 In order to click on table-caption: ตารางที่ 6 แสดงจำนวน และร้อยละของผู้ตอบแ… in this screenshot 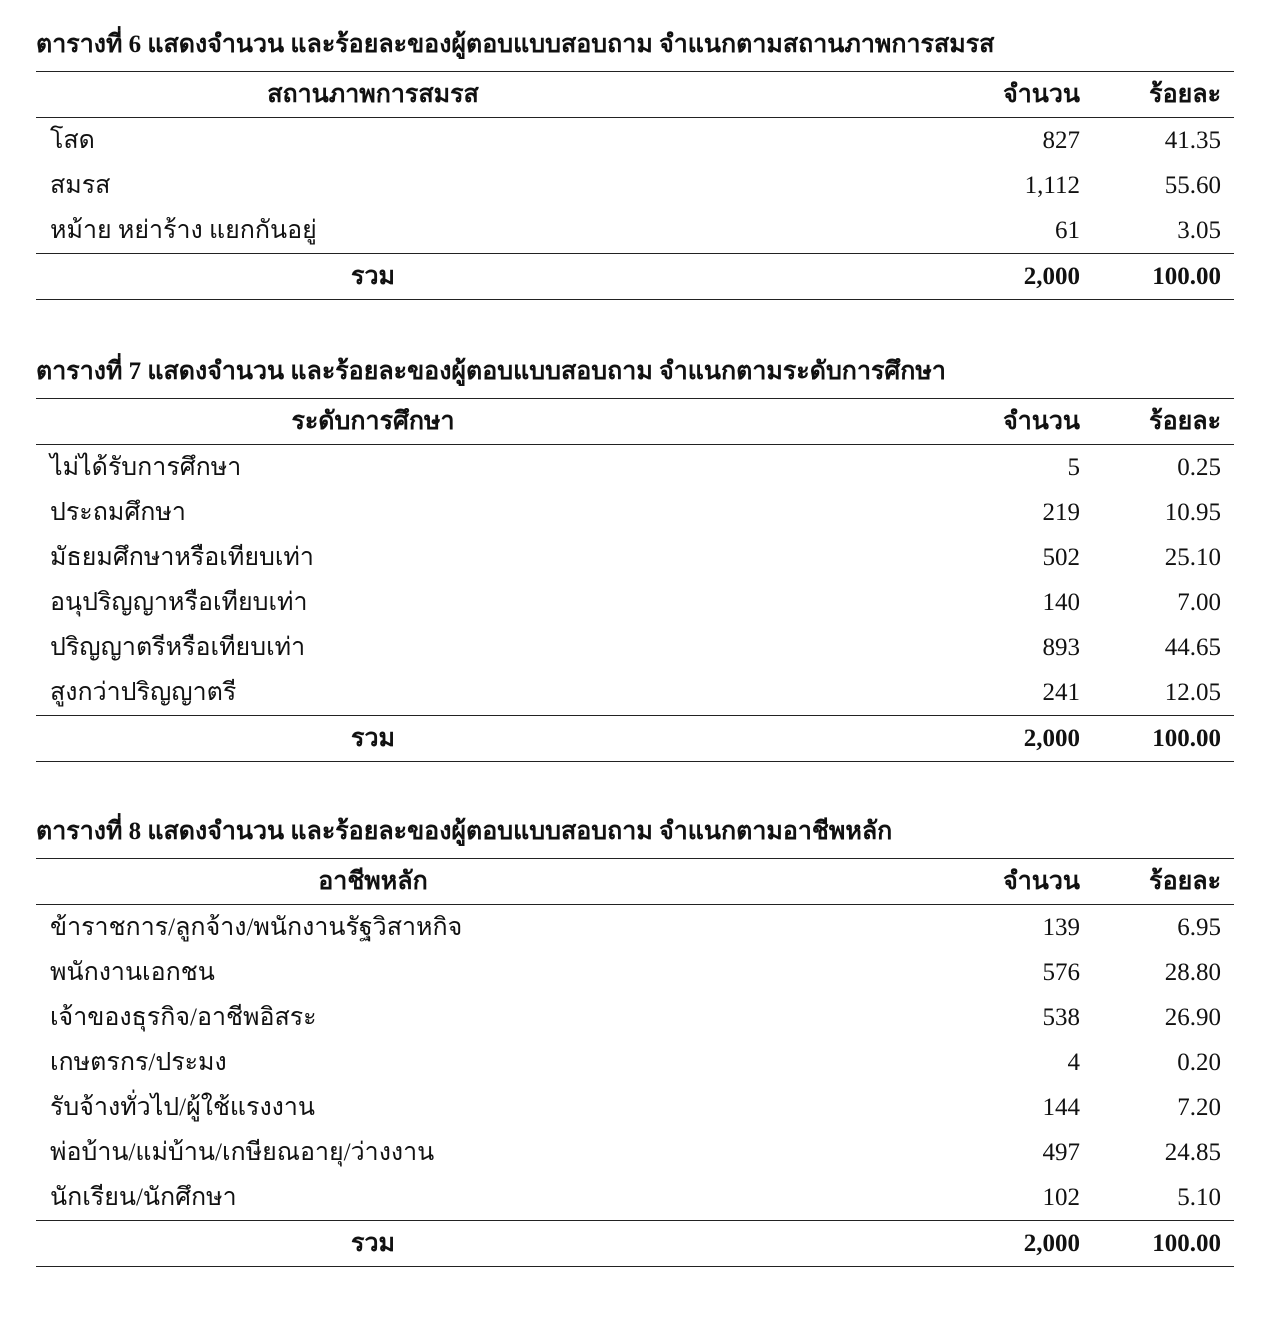, I will do `click(515, 44)`.